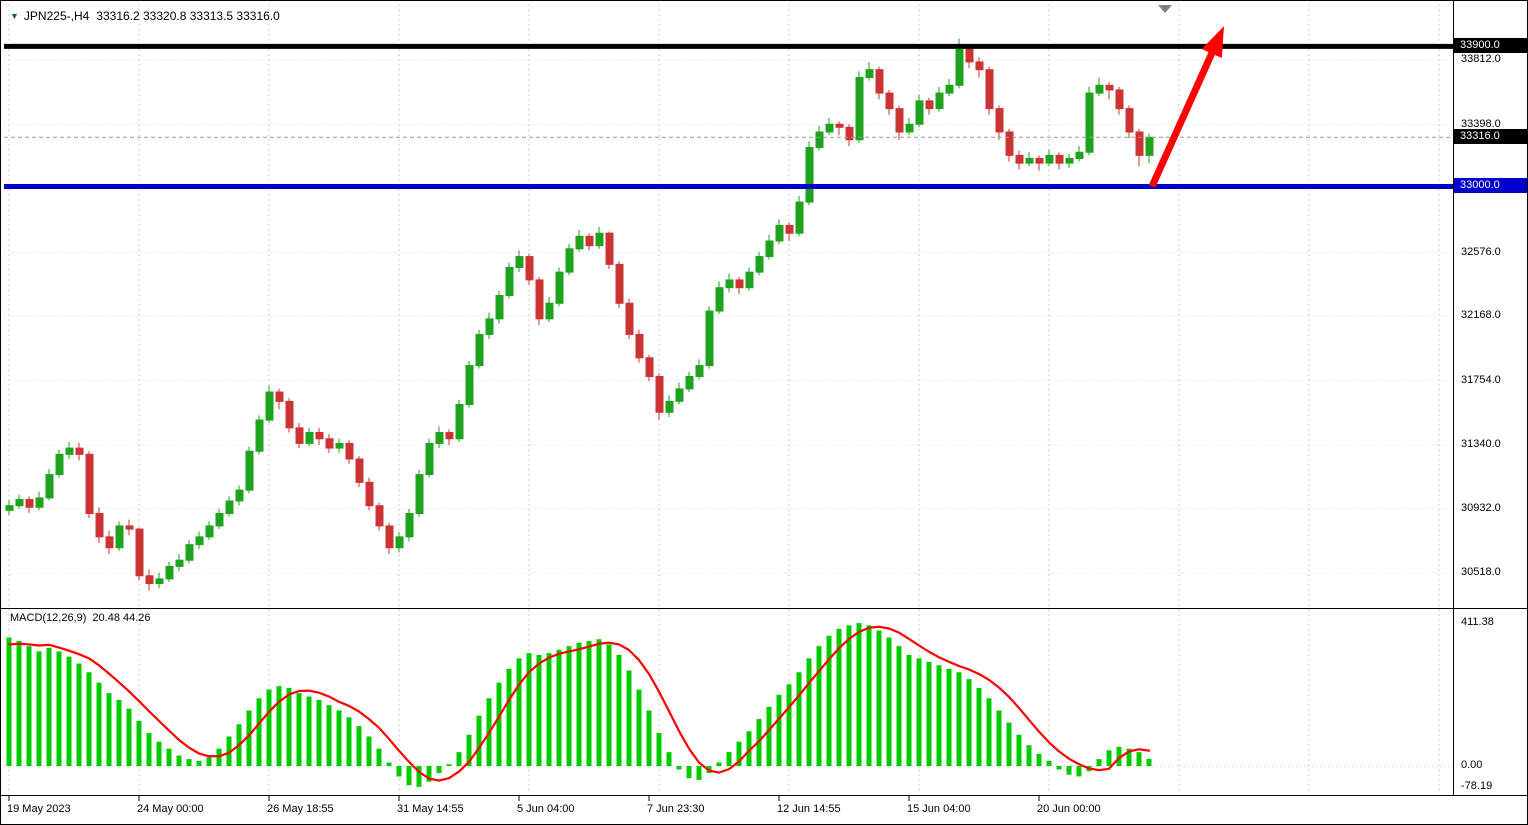 The image size is (1528, 825). I want to click on price-axis-label: 30518.0, so click(1481, 571).